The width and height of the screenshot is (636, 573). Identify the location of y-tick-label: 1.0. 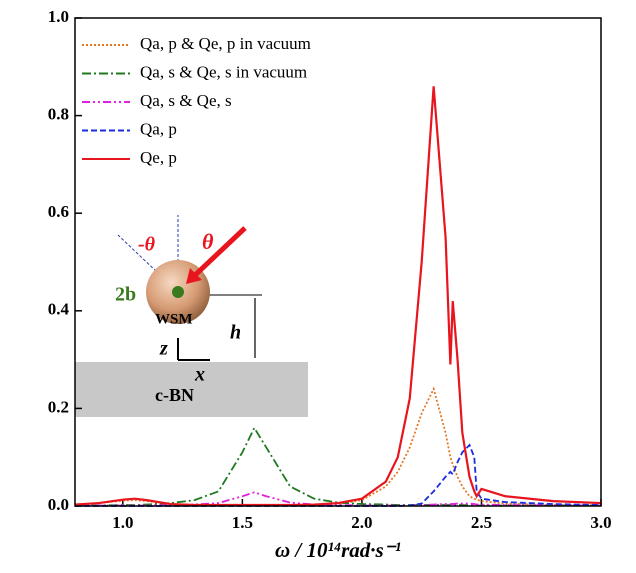
(58, 16).